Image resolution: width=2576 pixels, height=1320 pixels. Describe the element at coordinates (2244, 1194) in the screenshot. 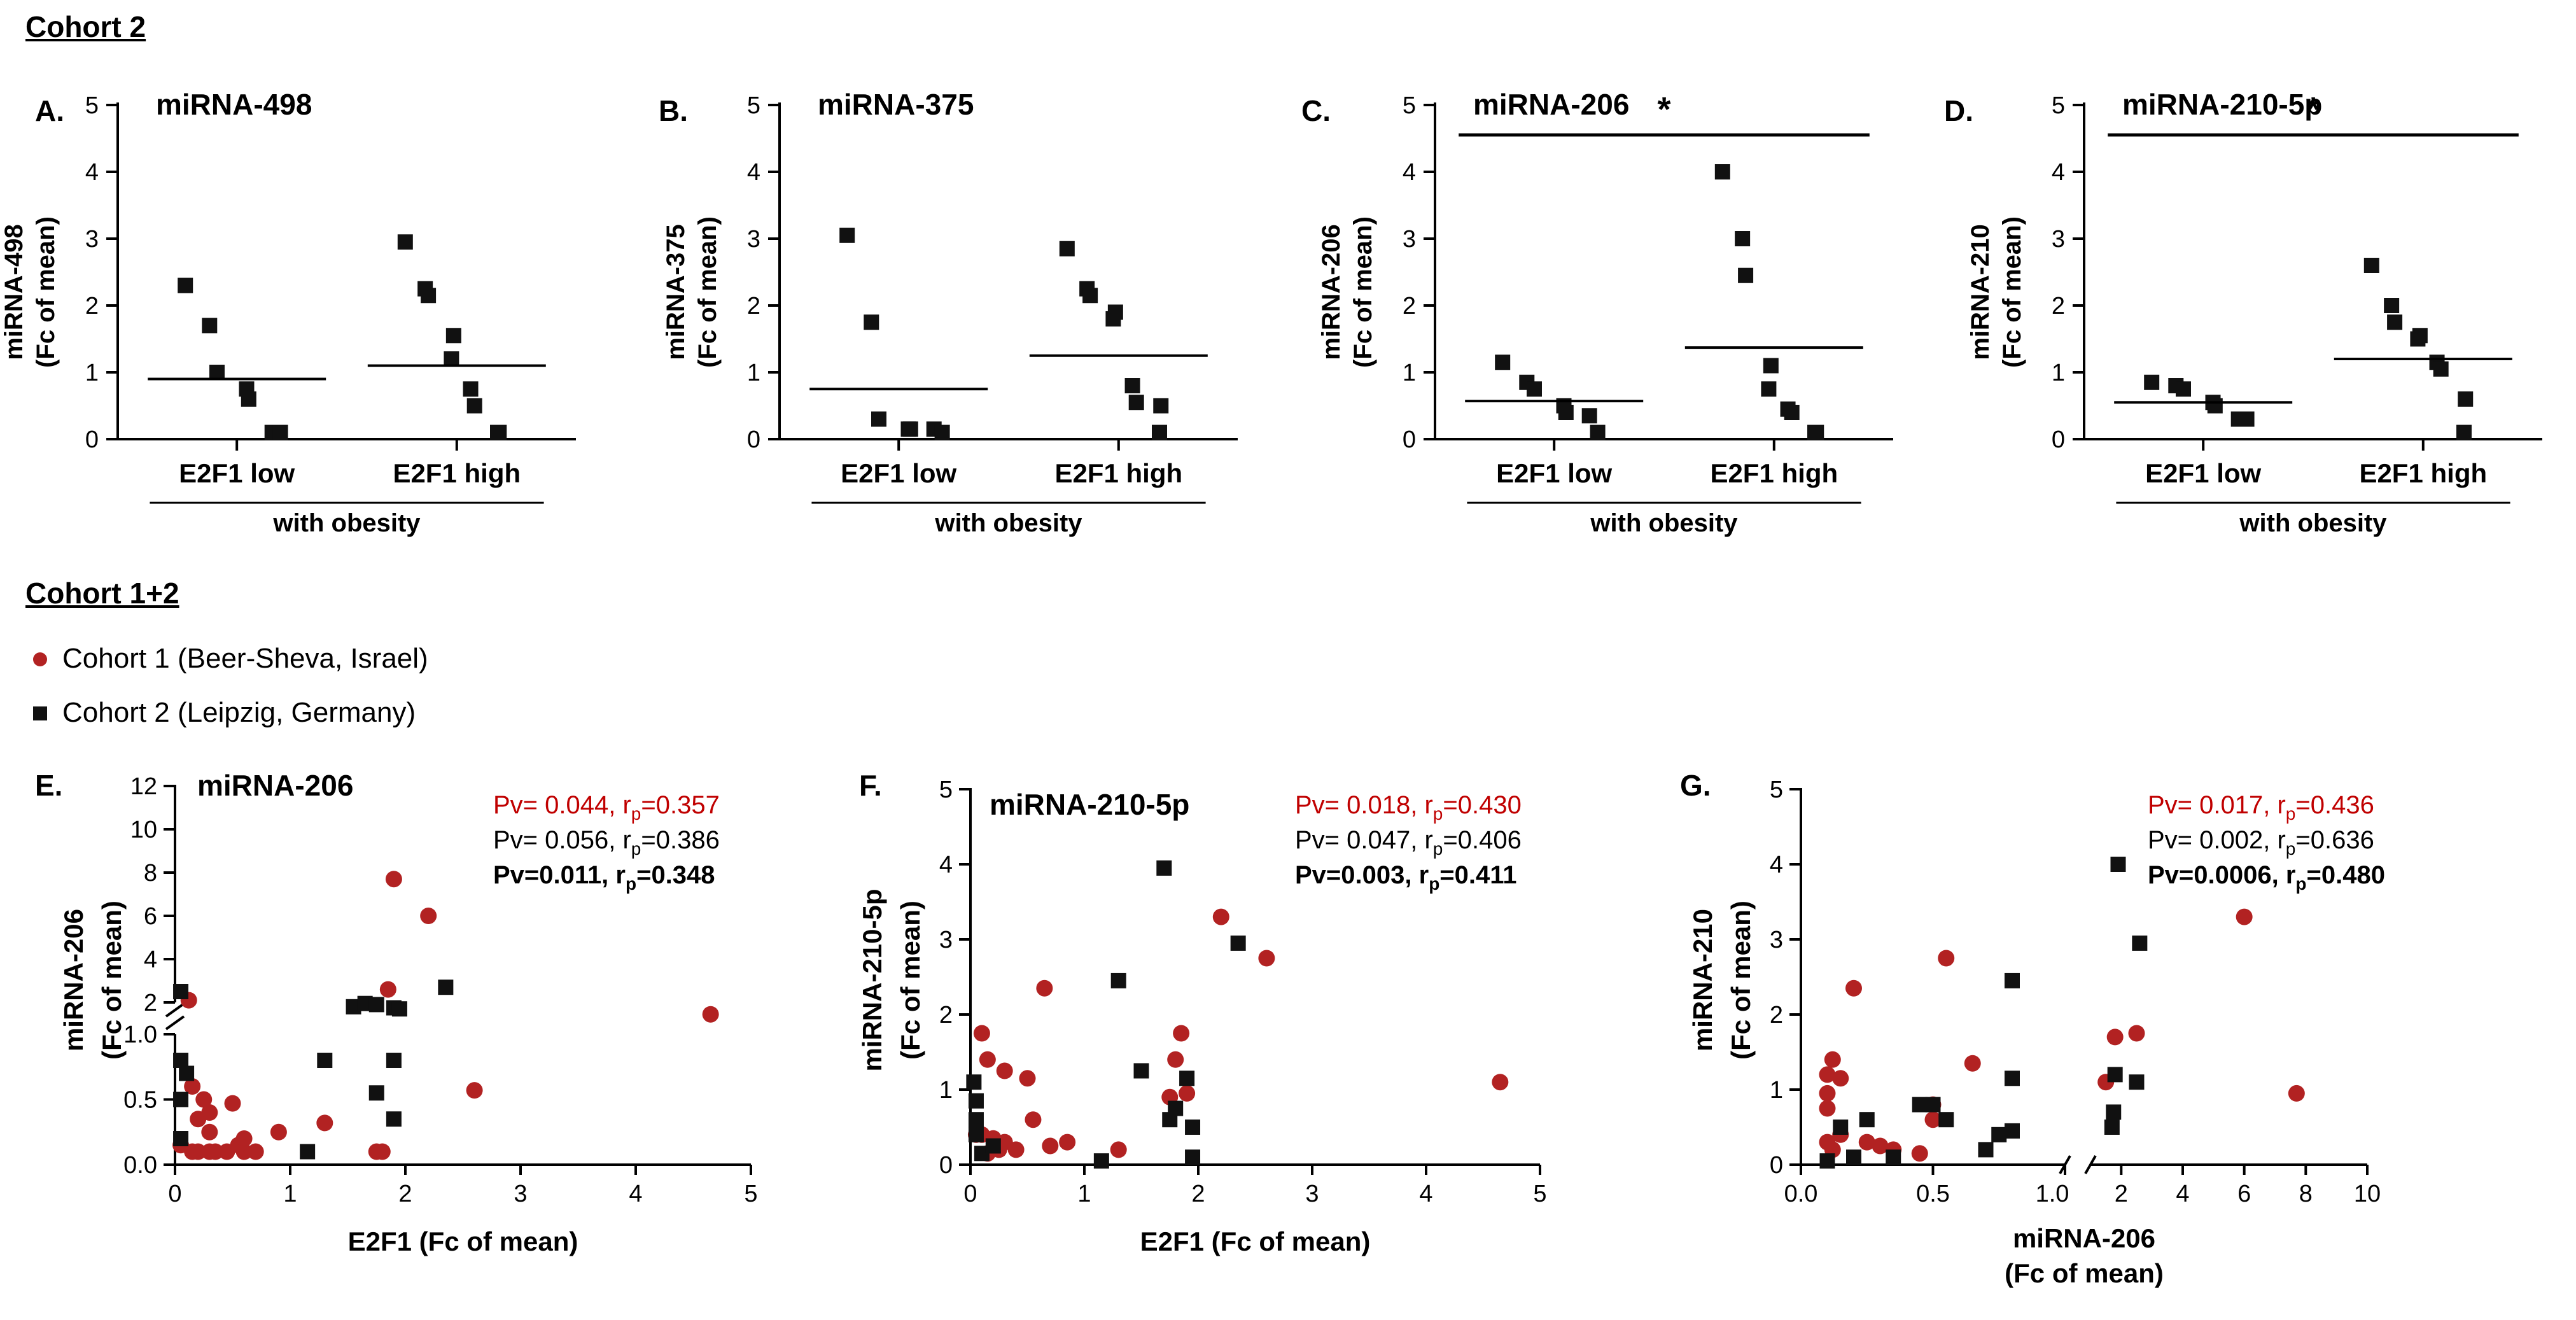

I see `x-tick-label: 6` at that location.